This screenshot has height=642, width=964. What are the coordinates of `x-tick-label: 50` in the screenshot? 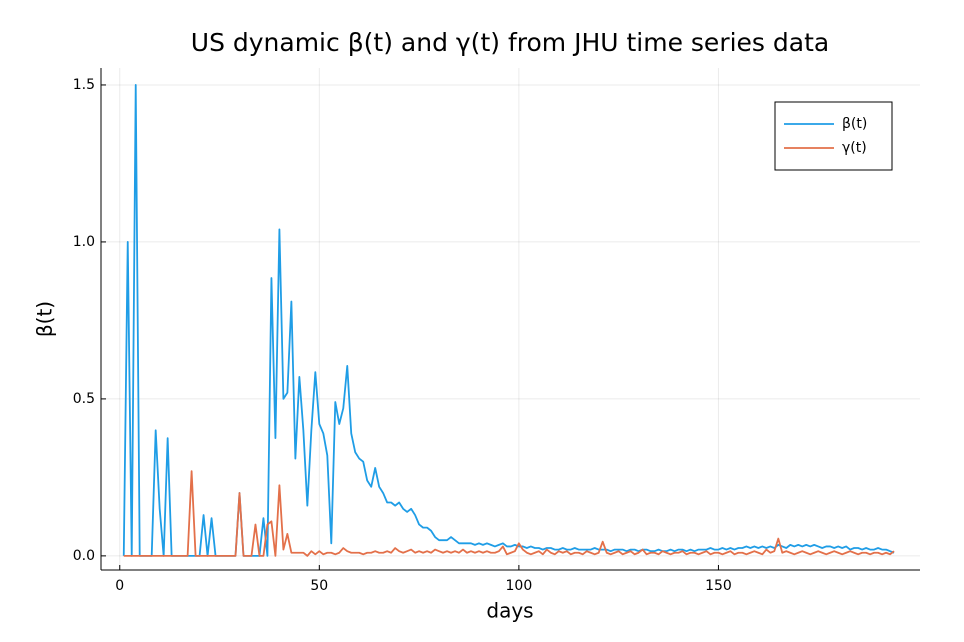 It's located at (319, 586).